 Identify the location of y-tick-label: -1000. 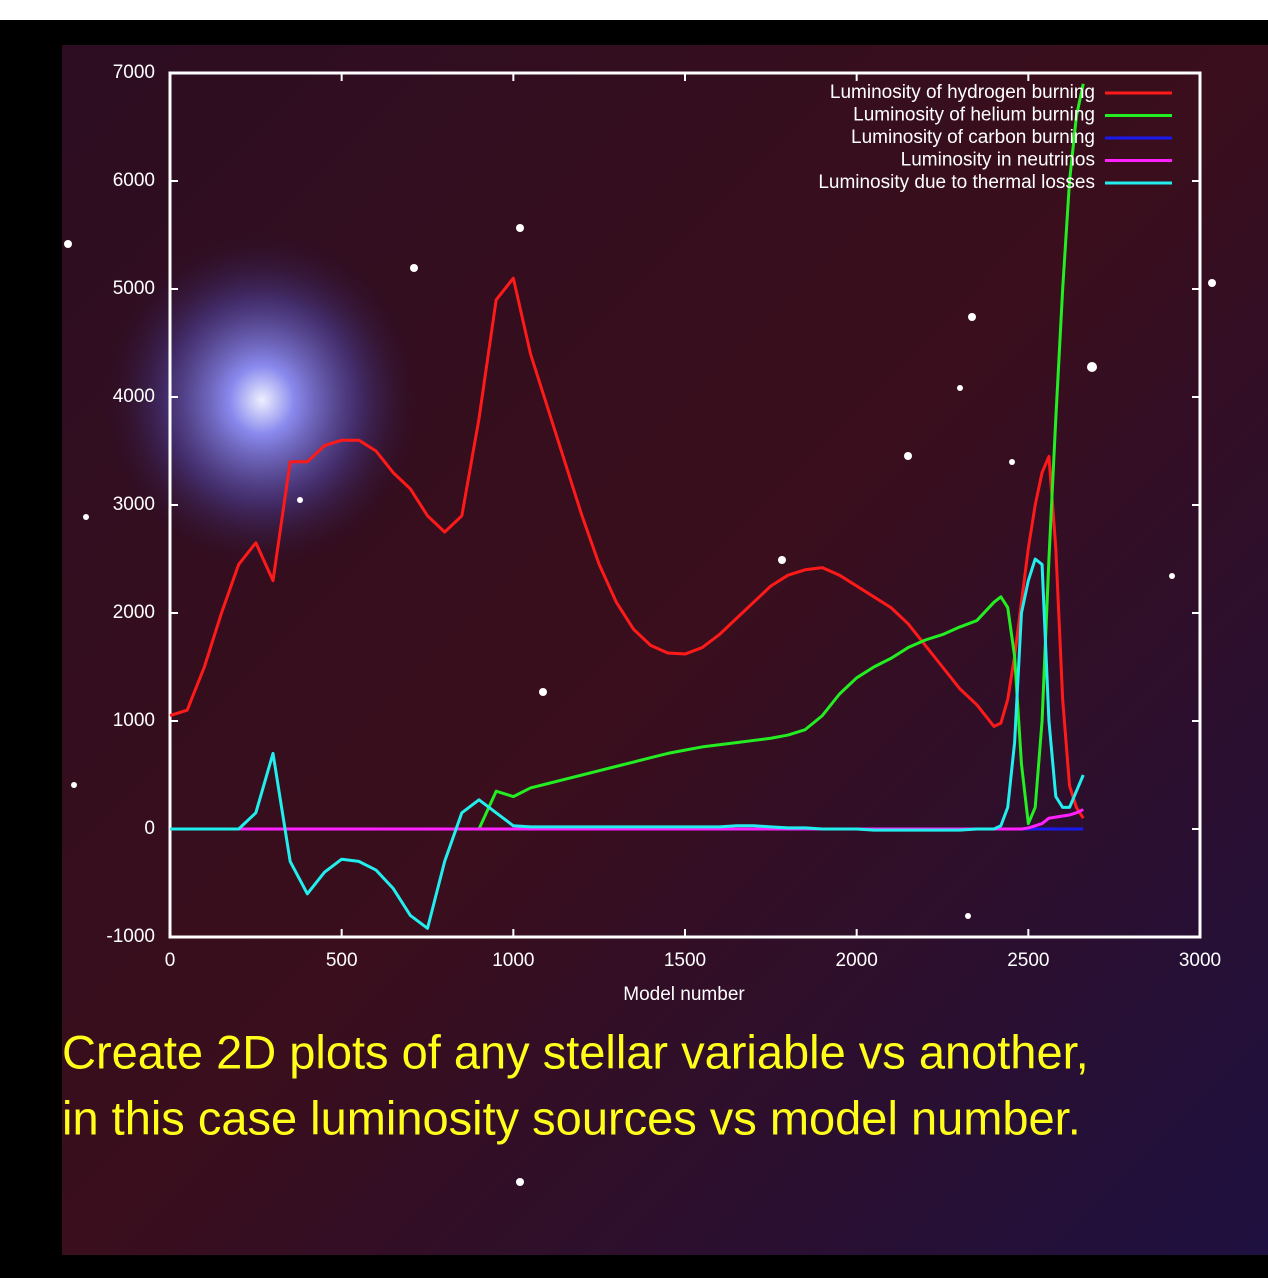
(130, 936).